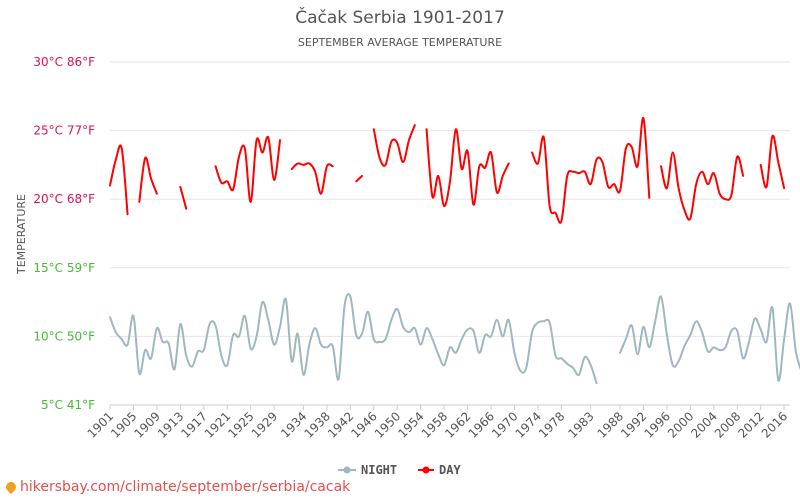 Image resolution: width=800 pixels, height=500 pixels. What do you see at coordinates (64, 268) in the screenshot?
I see `y-tick-label: 15°C 59°F` at bounding box center [64, 268].